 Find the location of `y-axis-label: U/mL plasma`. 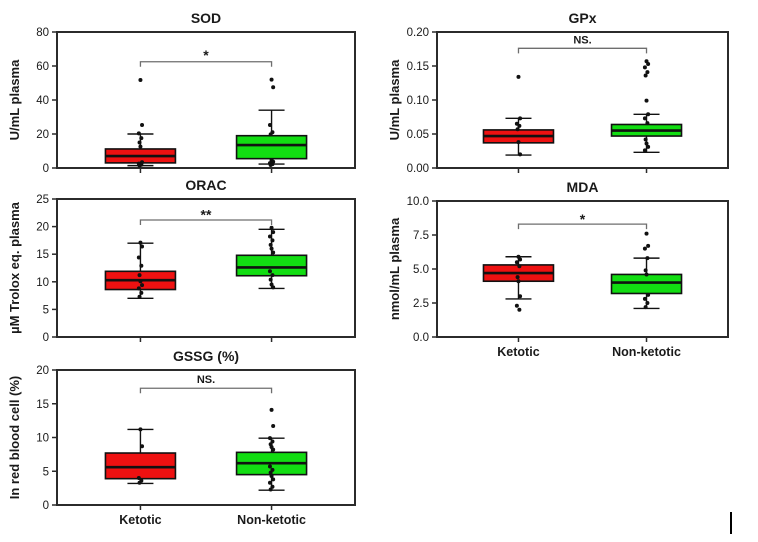

y-axis-label: U/mL plasma is located at coordinates (14, 99).